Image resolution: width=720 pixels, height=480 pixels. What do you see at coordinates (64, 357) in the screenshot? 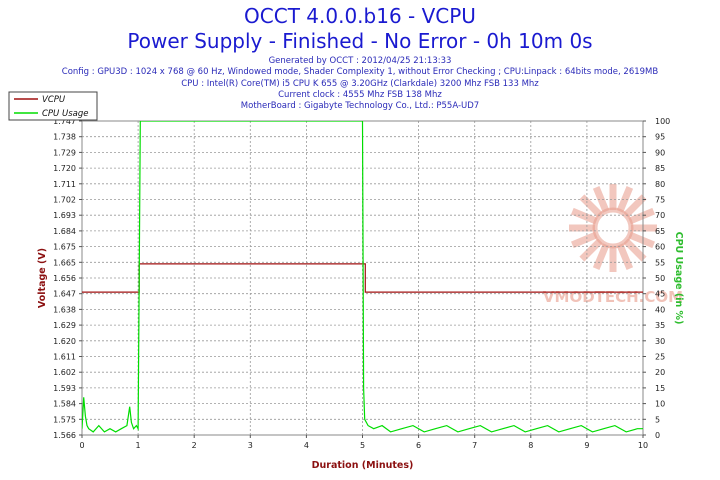
I see `left-tick-label: 1.611` at bounding box center [64, 357].